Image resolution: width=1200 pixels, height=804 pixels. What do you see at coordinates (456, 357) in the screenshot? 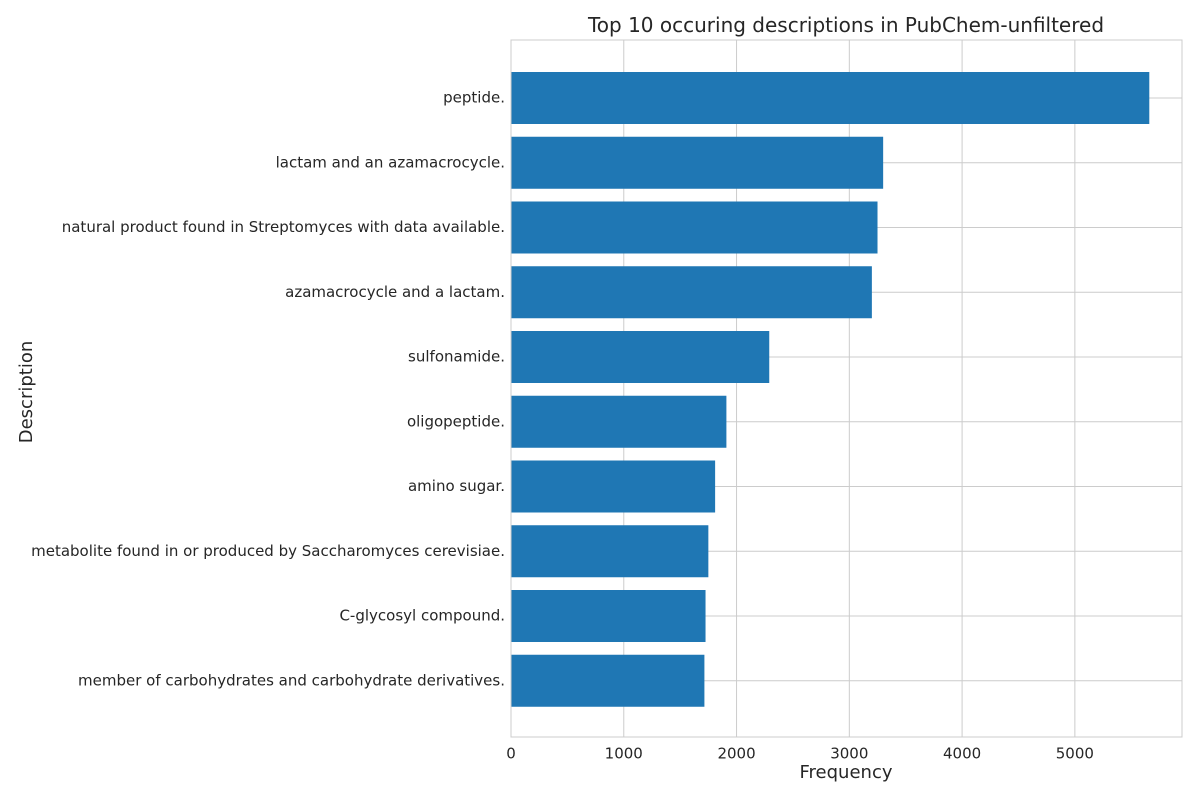
I see `y-tick-label: sulfonamide.` at bounding box center [456, 357].